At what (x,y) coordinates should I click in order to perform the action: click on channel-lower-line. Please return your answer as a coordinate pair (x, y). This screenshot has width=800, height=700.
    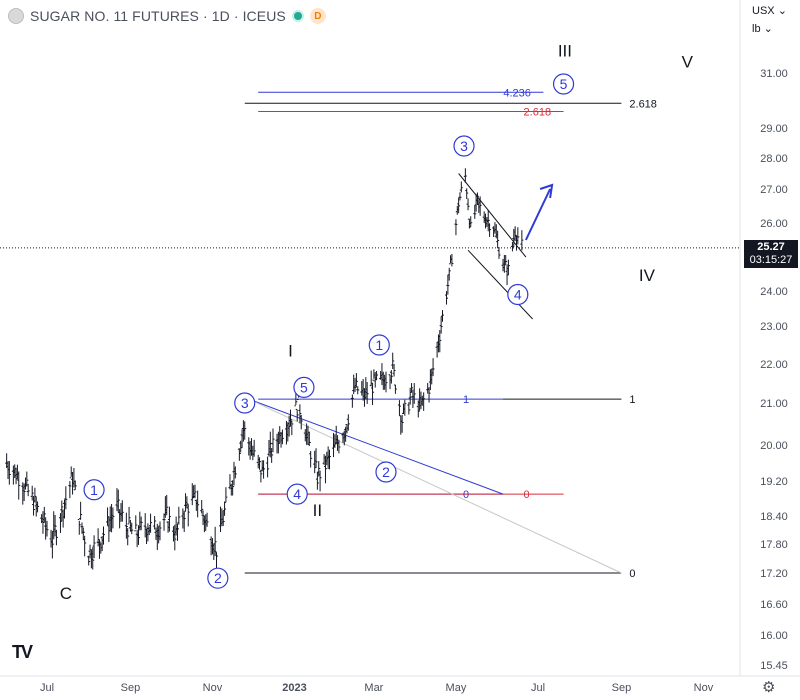
    Looking at the image, I should click on (500, 284).